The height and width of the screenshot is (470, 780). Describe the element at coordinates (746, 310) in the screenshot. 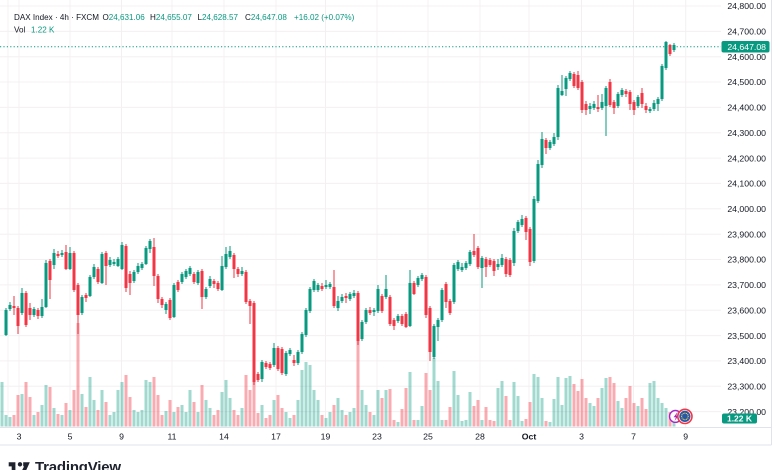

I see `svg-text: 23,600.00` at that location.